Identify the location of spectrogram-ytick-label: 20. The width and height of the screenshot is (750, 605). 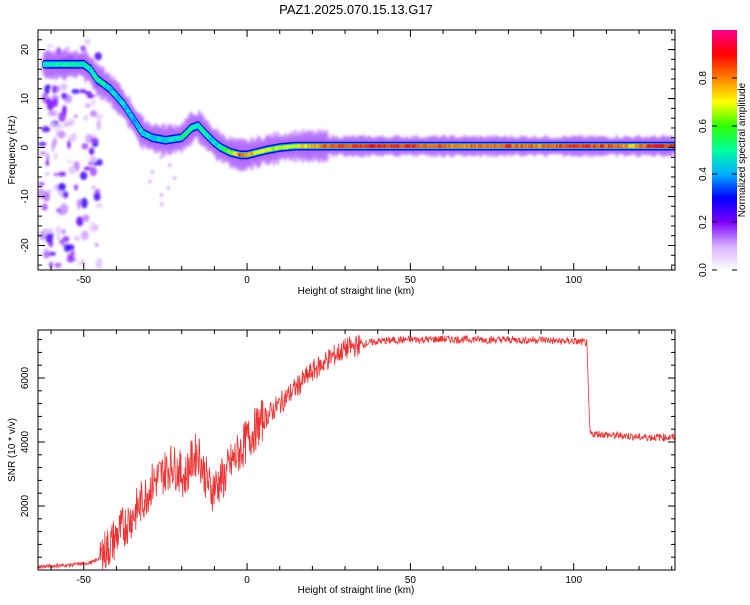
(25, 50).